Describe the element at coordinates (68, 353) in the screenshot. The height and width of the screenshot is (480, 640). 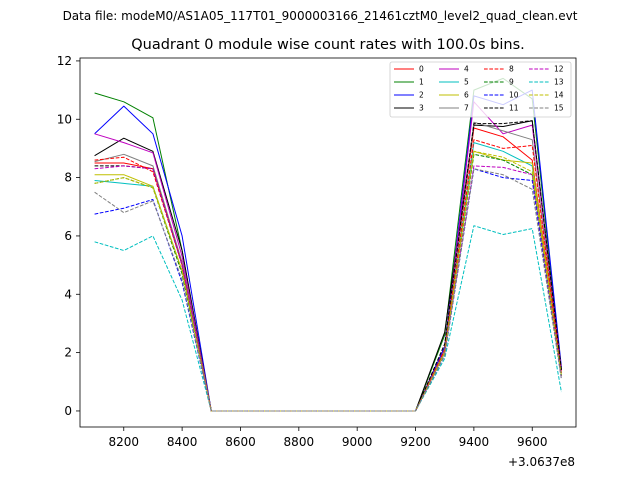
I see `y-tick-label: 2` at that location.